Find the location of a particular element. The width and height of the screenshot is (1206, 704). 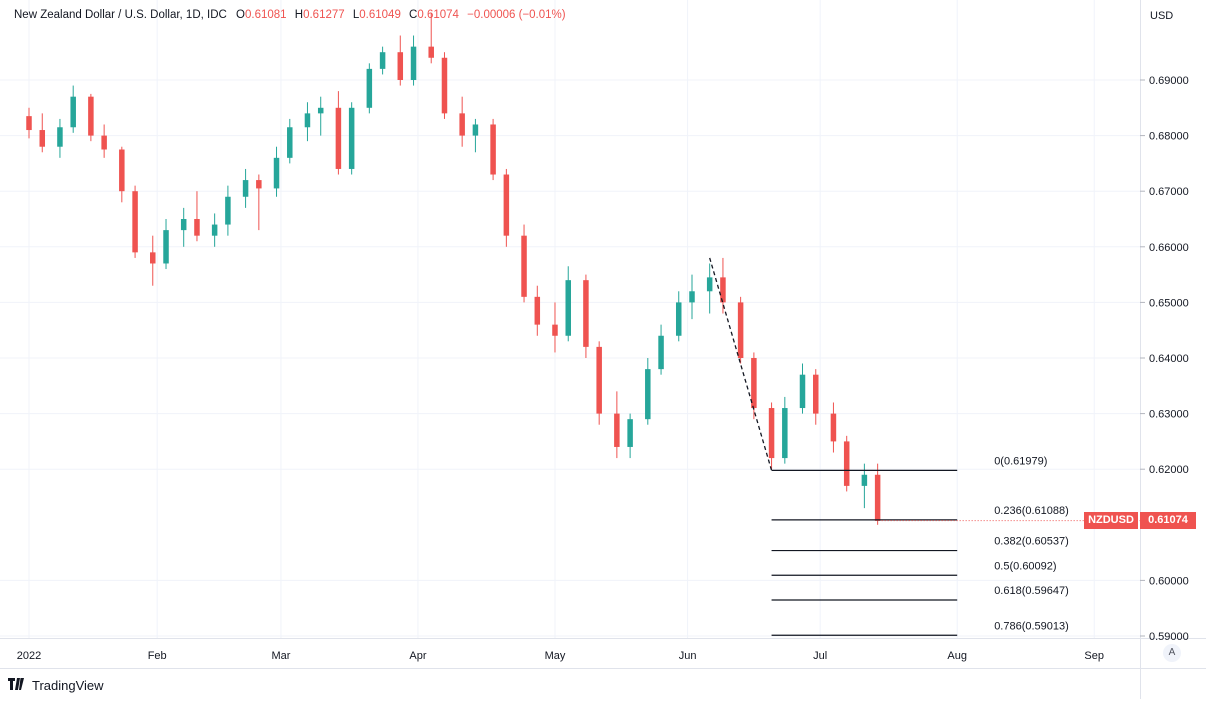

currency-label: USD is located at coordinates (1162, 16).